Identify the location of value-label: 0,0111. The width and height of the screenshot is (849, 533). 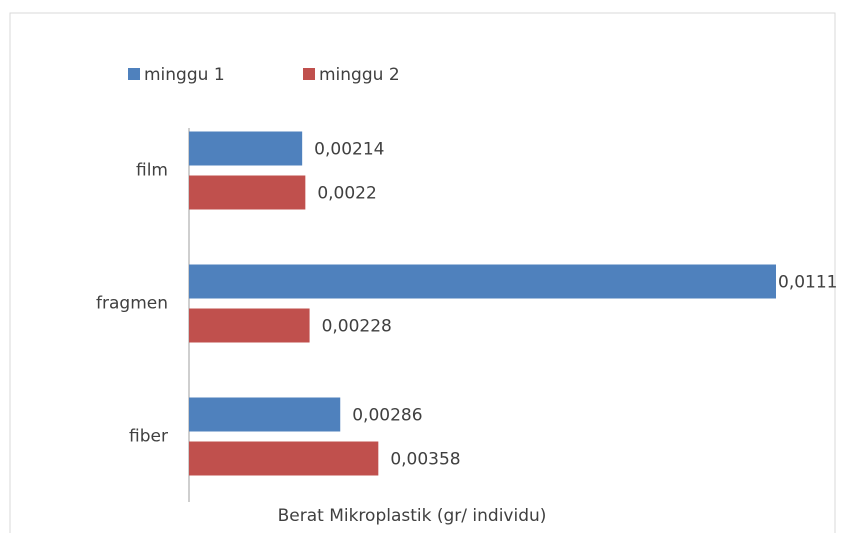
(807, 283).